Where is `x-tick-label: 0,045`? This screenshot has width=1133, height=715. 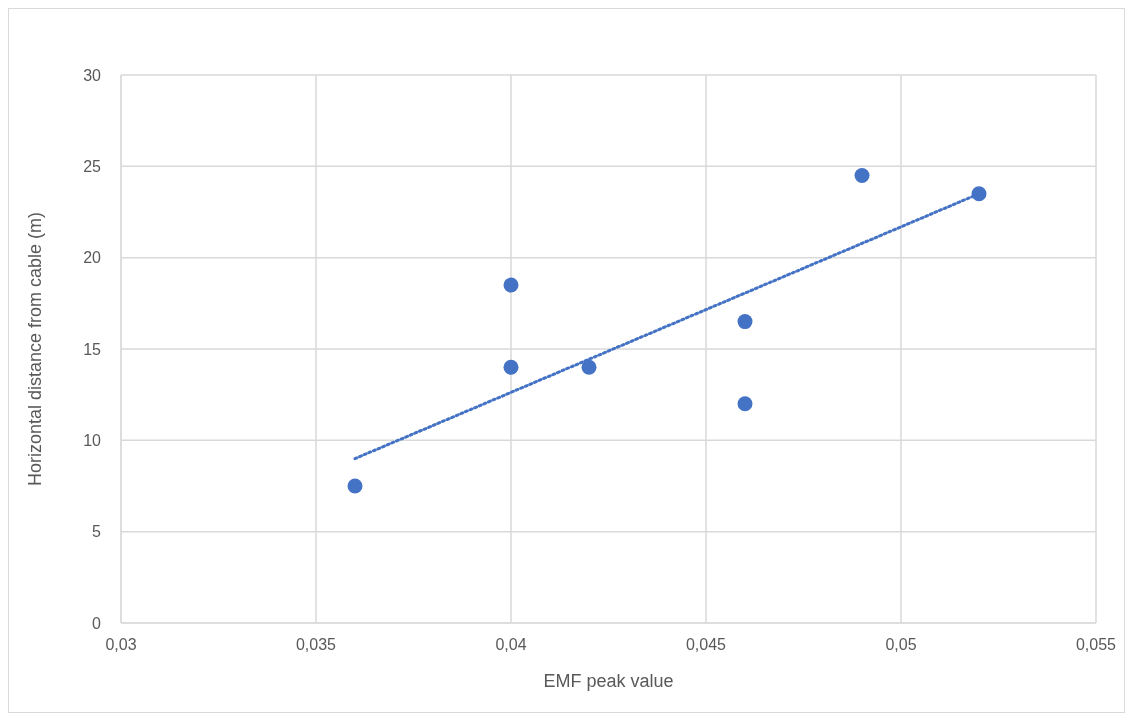 x-tick-label: 0,045 is located at coordinates (706, 645).